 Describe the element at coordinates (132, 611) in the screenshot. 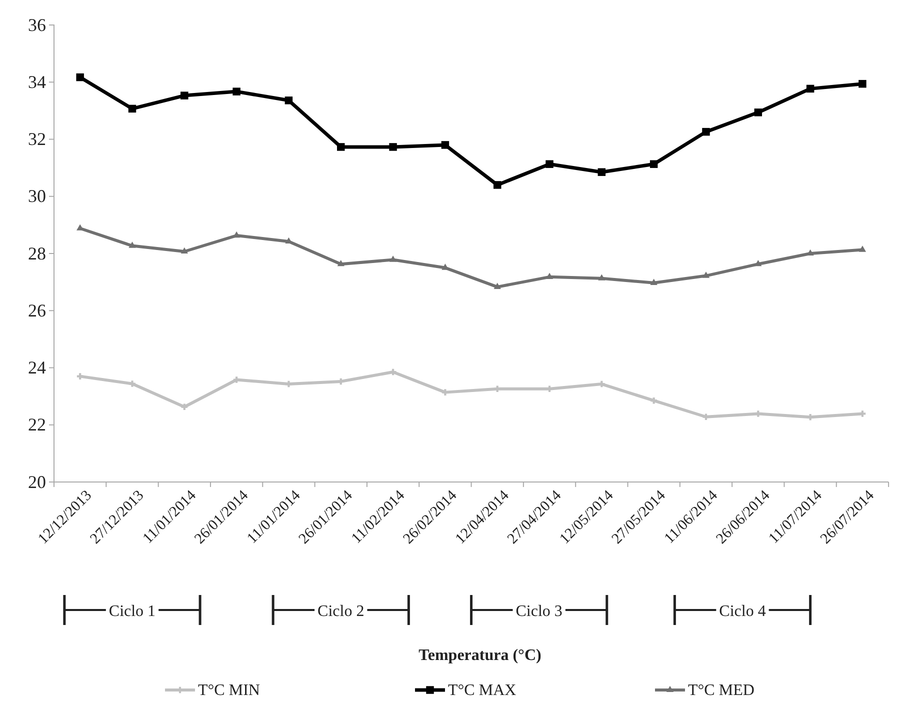

I see `text: Ciclo 1` at that location.